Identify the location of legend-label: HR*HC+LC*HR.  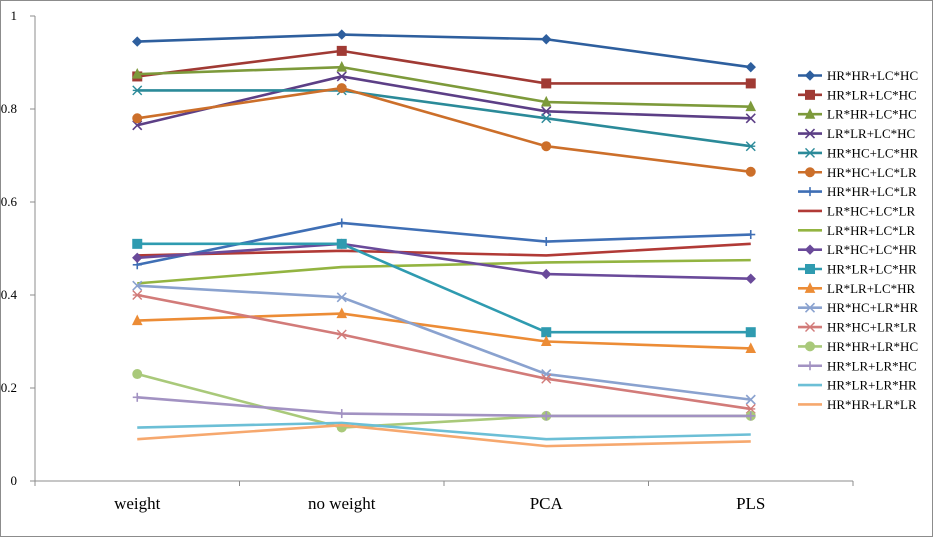
(872, 152).